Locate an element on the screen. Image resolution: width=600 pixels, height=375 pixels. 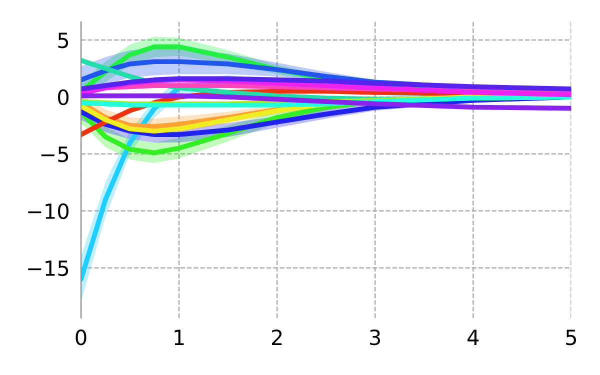
y-tick-label: −10 is located at coordinates (48, 211).